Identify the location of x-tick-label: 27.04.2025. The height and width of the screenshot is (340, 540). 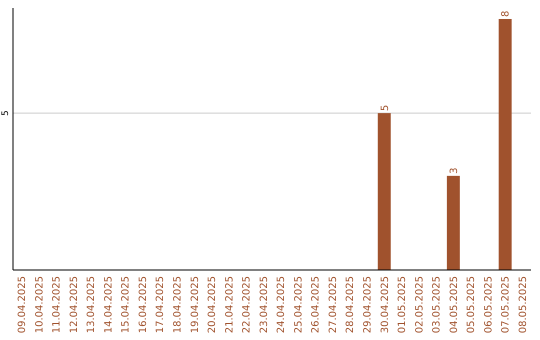
(333, 305).